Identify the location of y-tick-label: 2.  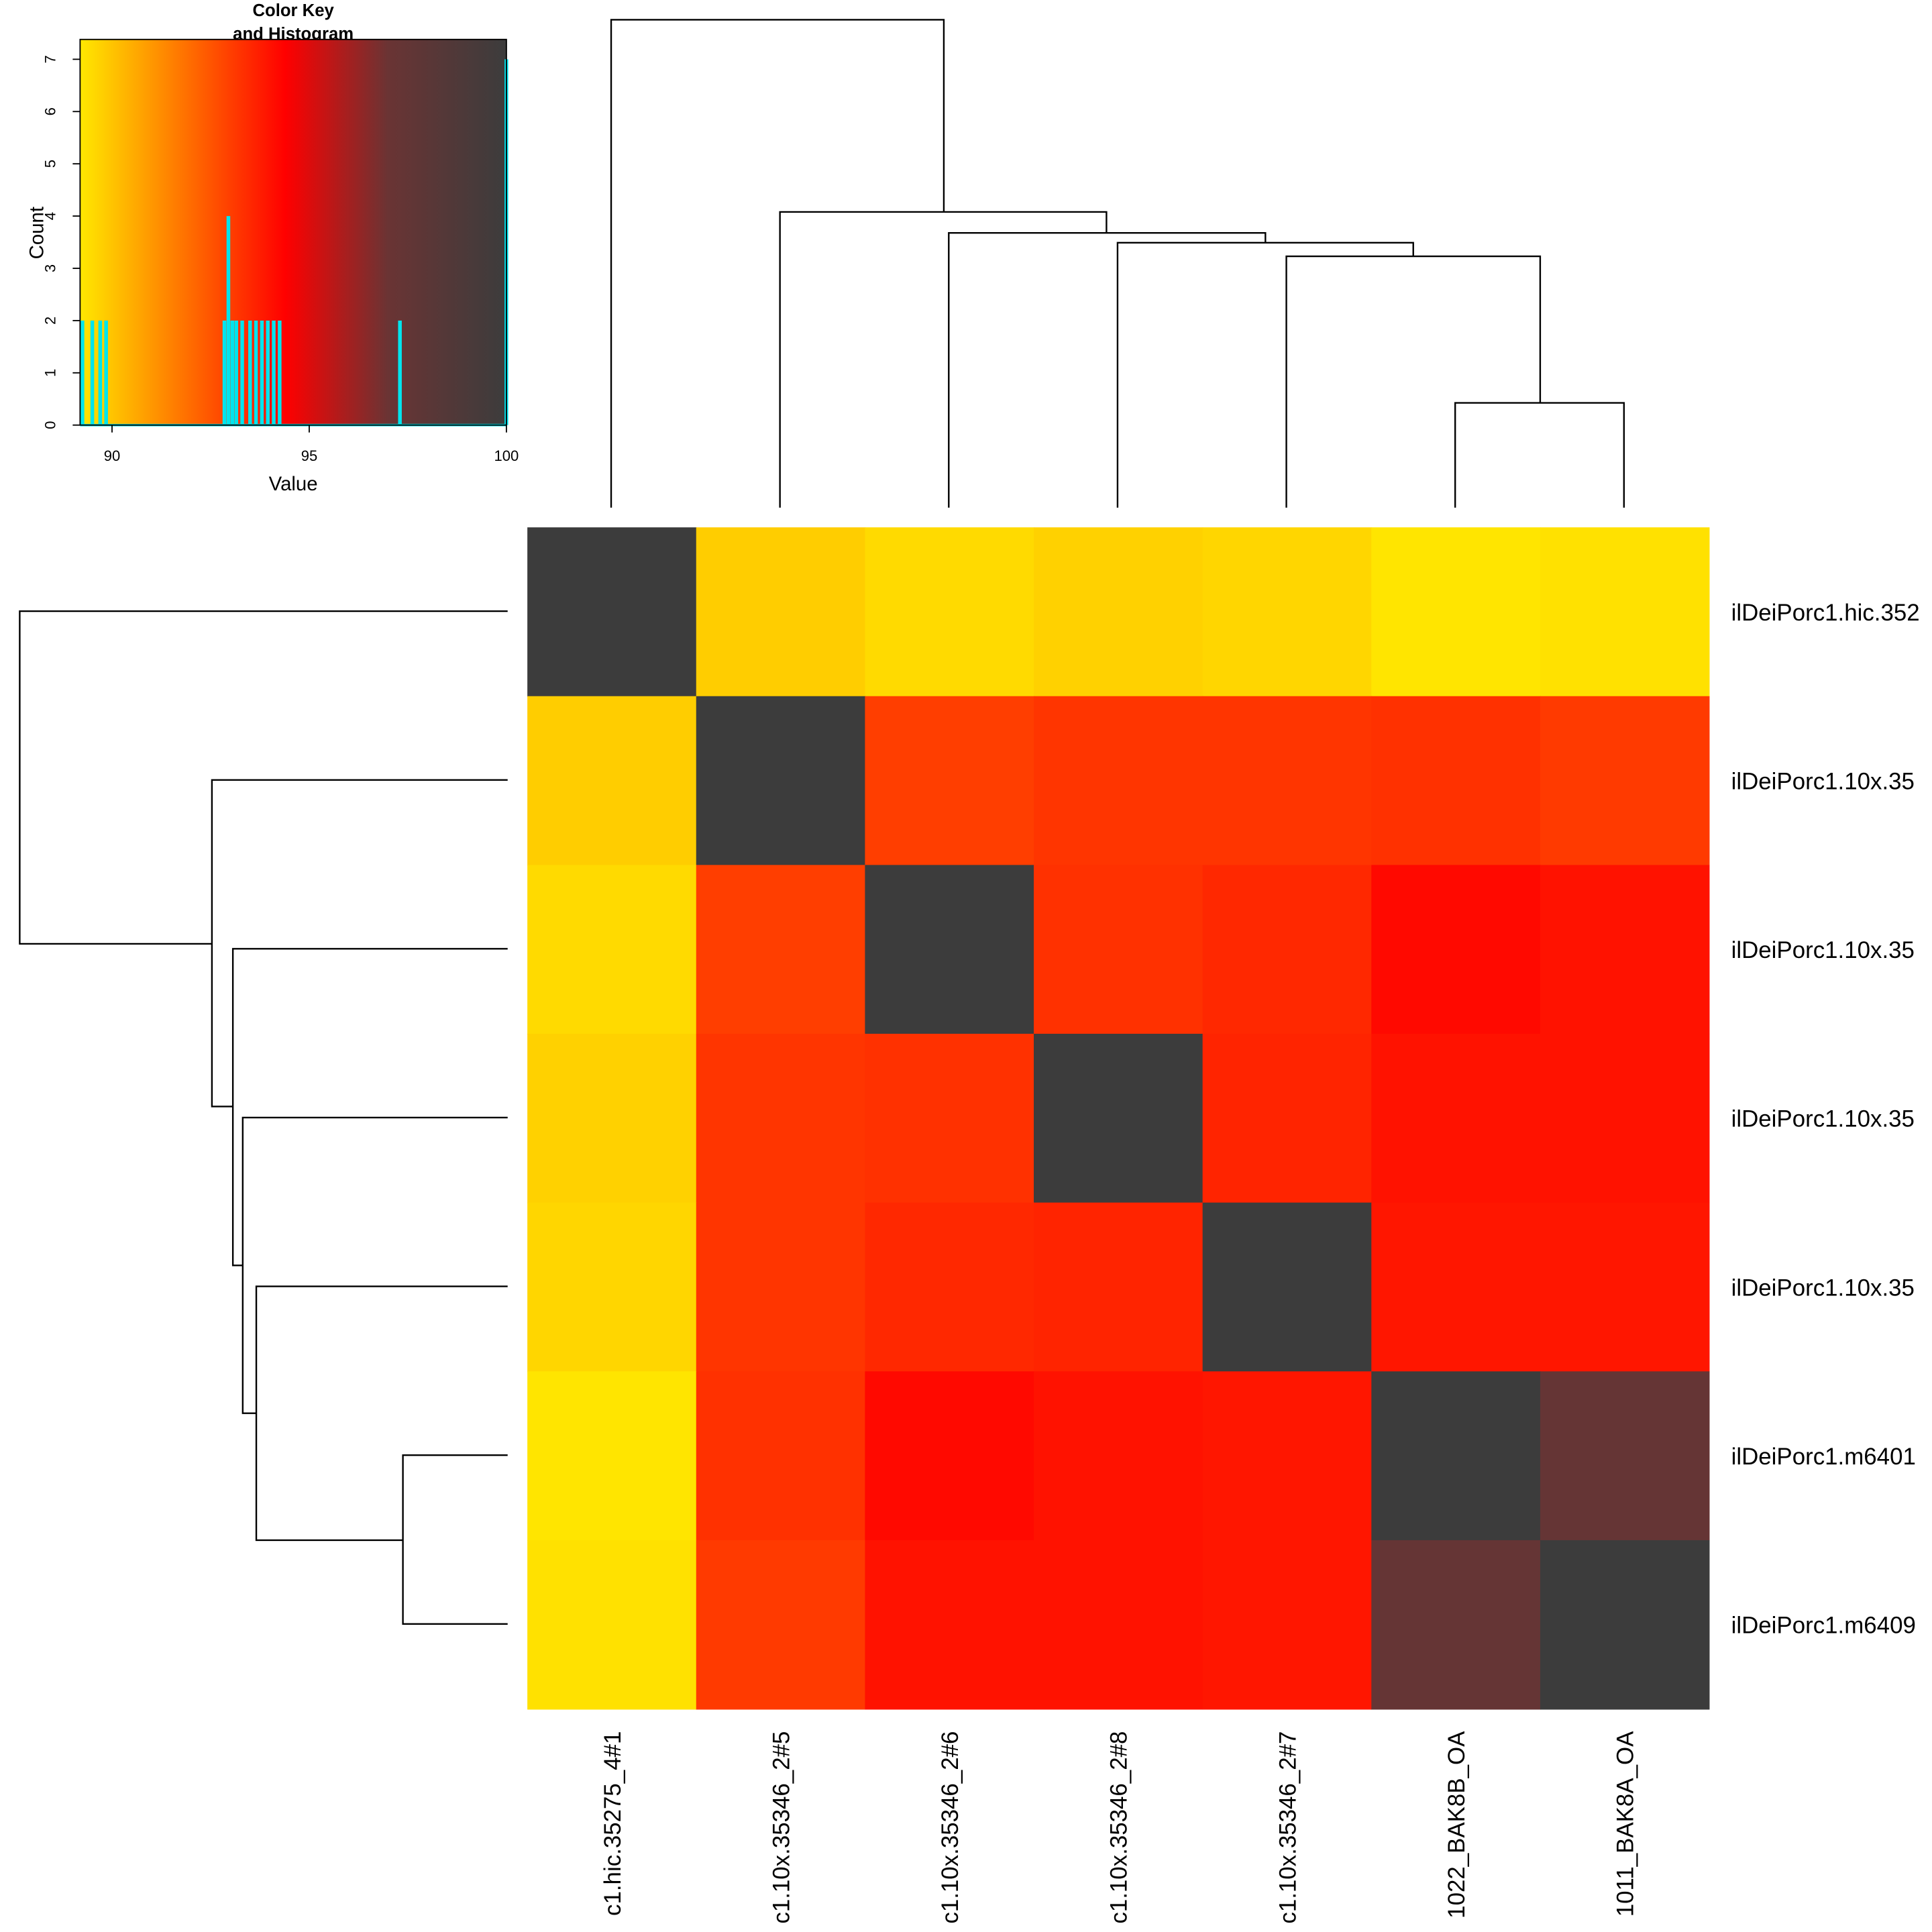
(50, 321).